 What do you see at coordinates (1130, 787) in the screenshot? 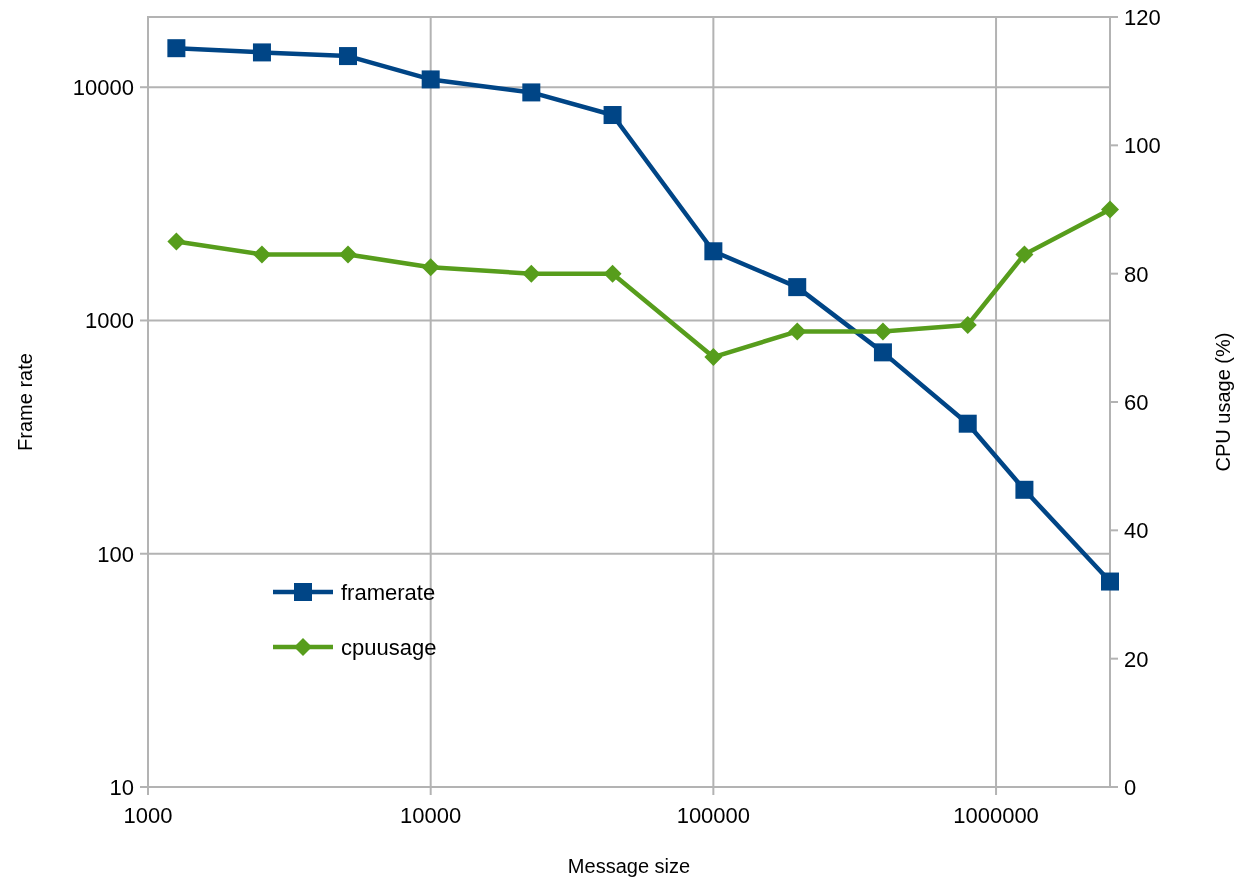
I see `y2-tick-label: 0` at bounding box center [1130, 787].